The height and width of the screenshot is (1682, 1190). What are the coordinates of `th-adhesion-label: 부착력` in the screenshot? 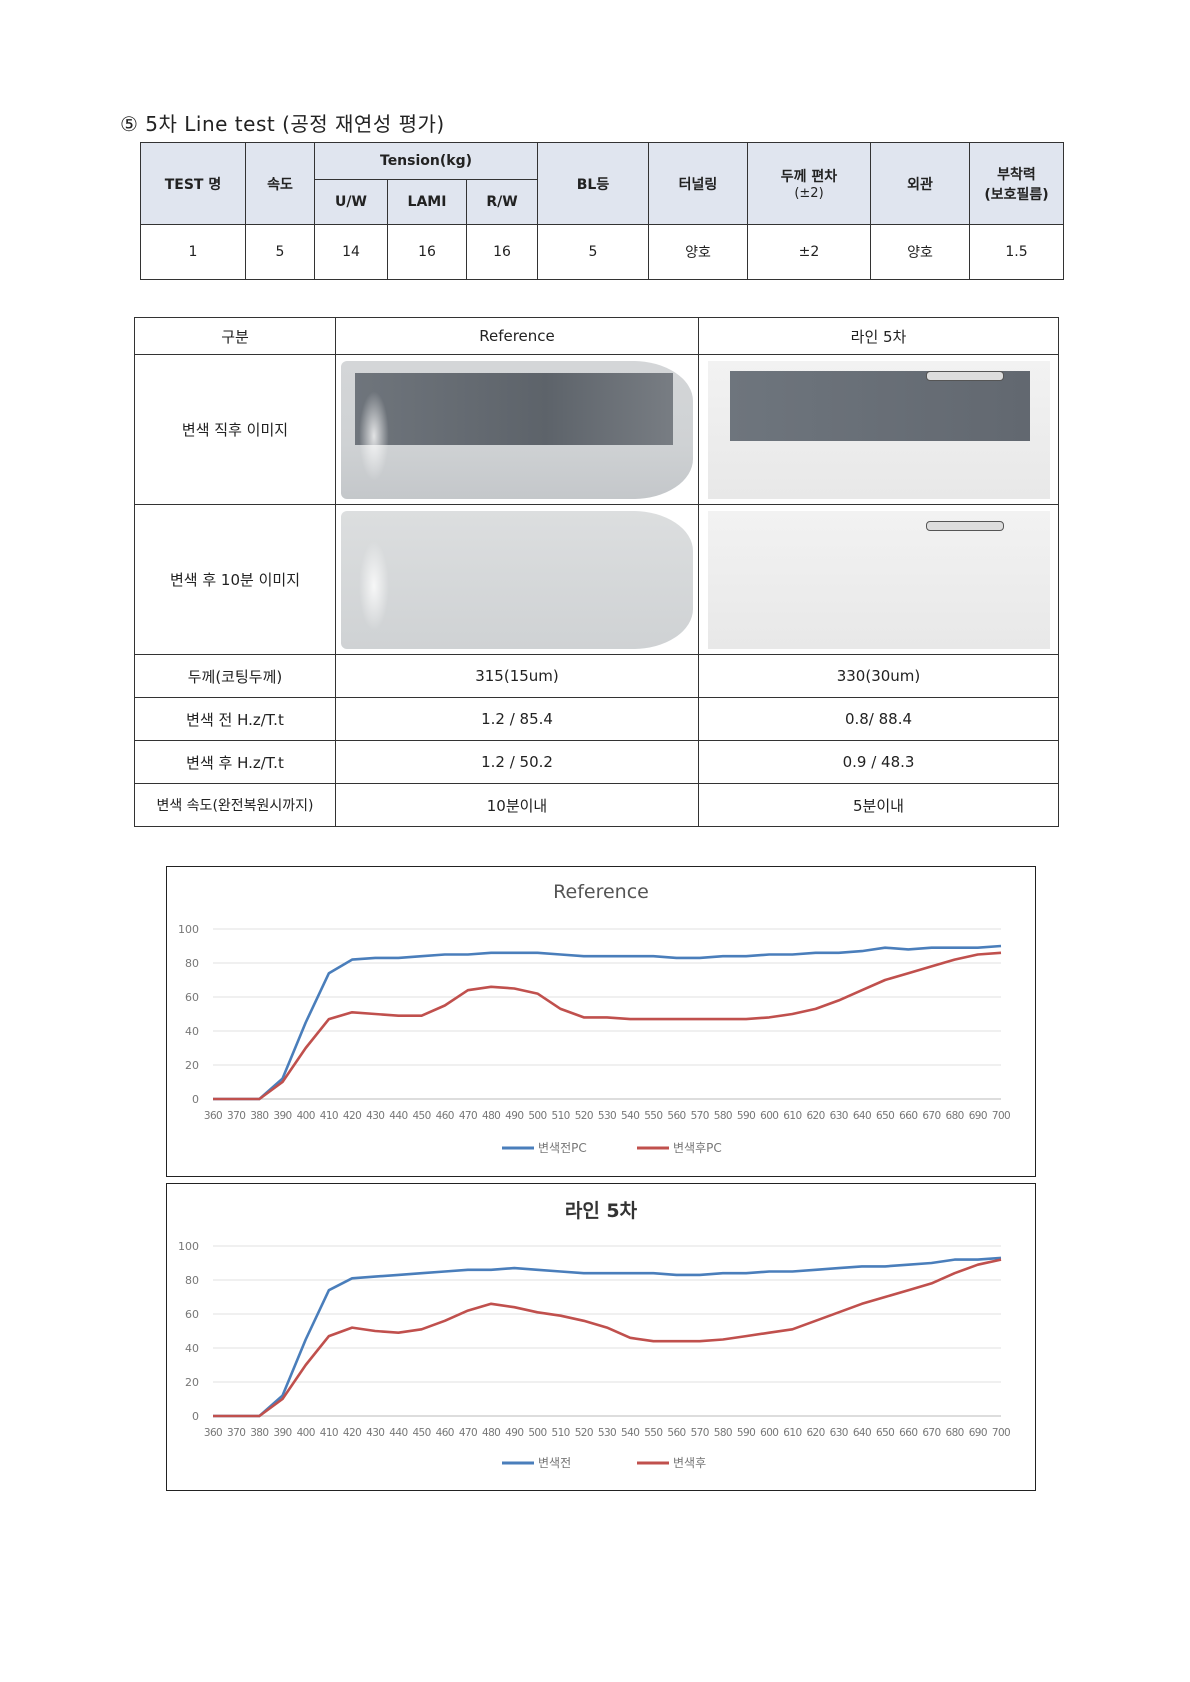 It's located at (1016, 174).